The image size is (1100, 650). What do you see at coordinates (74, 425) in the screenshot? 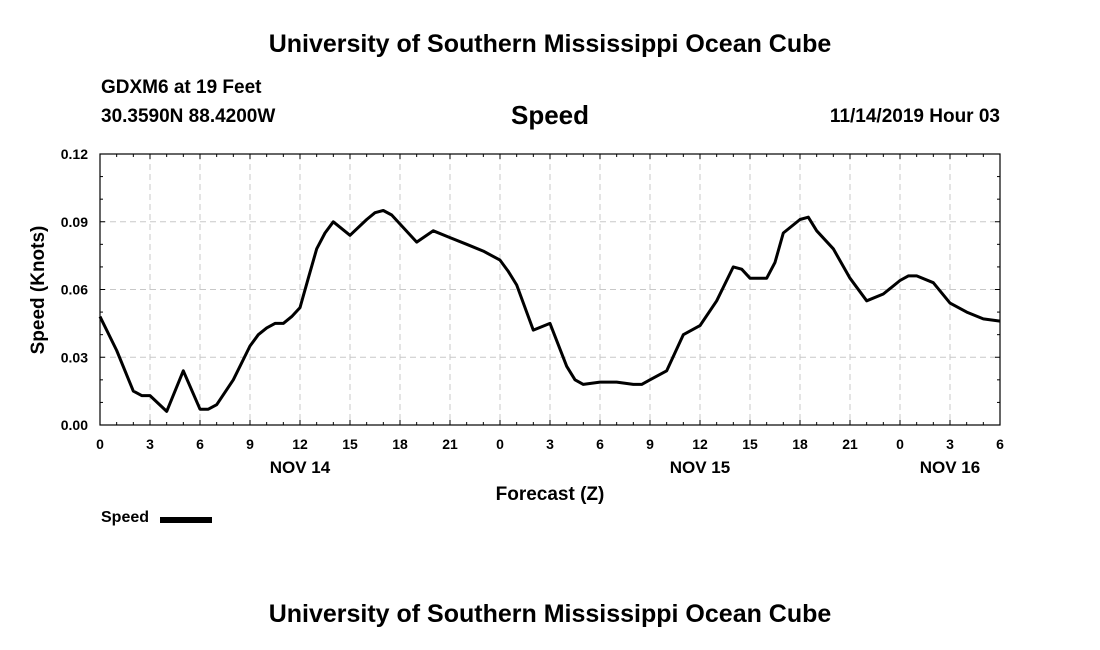
I see `y-tick-label: 0.00` at bounding box center [74, 425].